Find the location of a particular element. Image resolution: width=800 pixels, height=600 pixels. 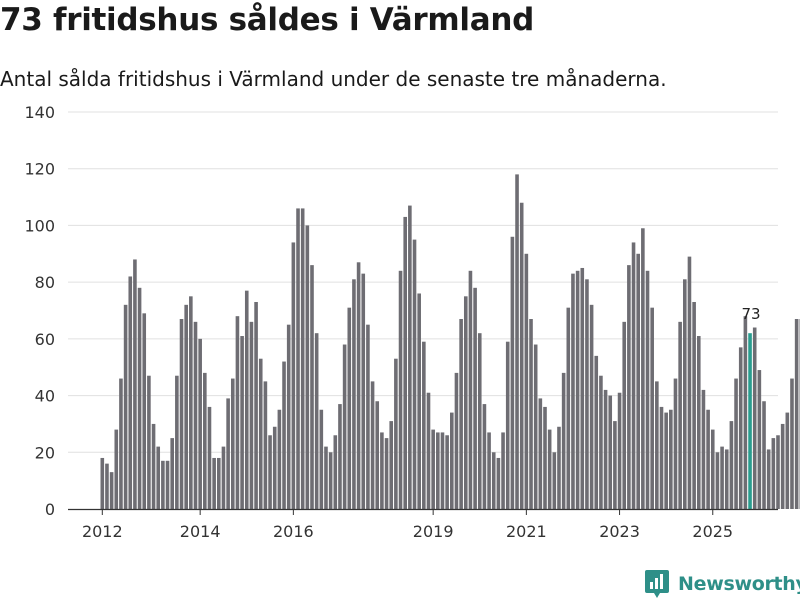

brand-name: Newsworthy is located at coordinates (739, 584).